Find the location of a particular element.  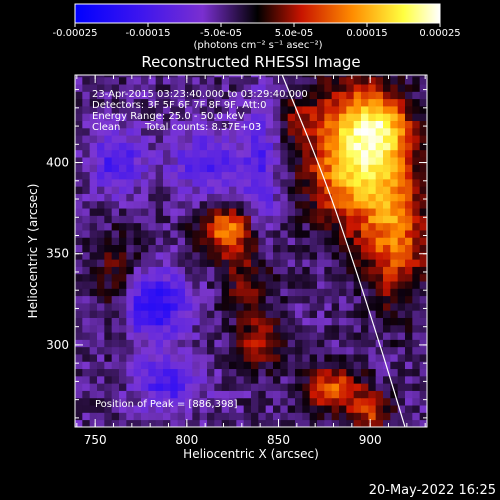

annotation-energy-range: Energy Range: 25.0 - 50.0 keV is located at coordinates (168, 116).